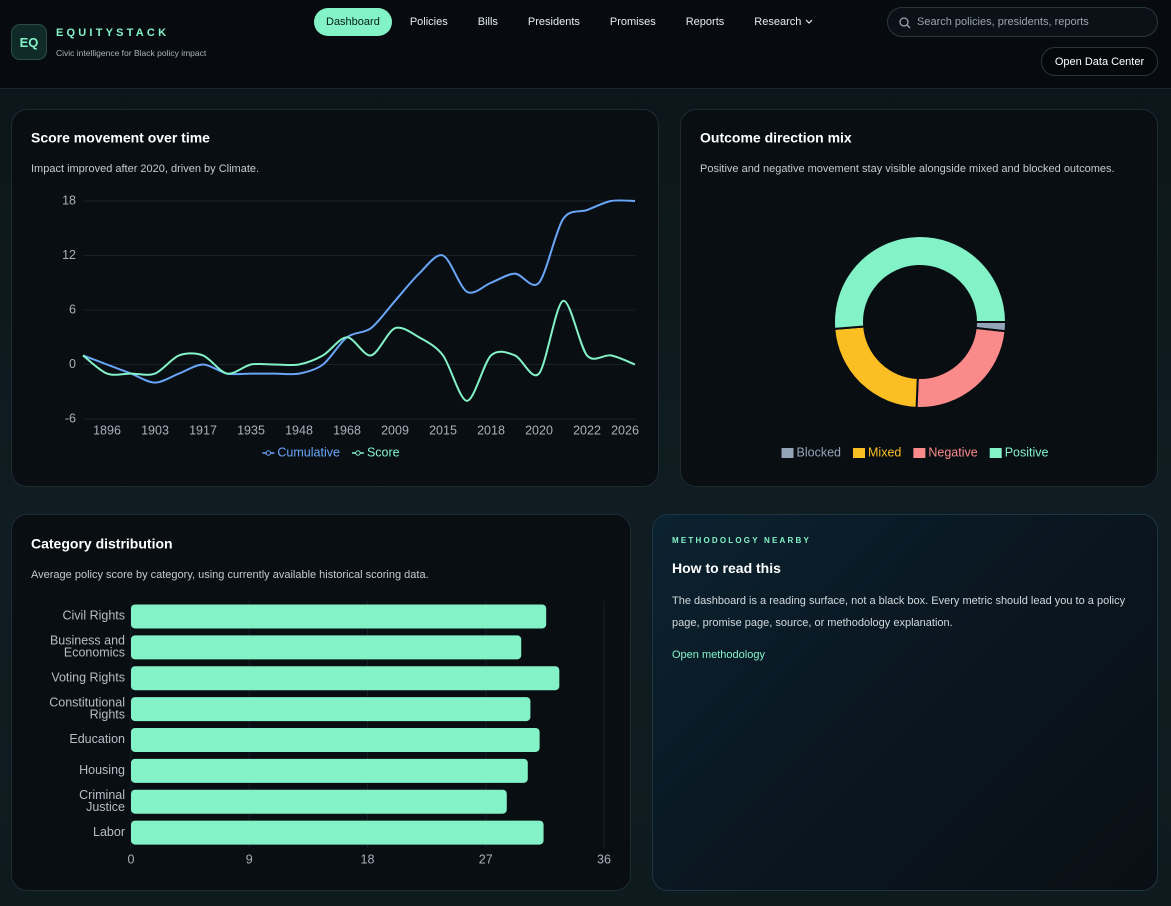  Describe the element at coordinates (102, 770) in the screenshot. I see `y-tick-label: Housing` at that location.